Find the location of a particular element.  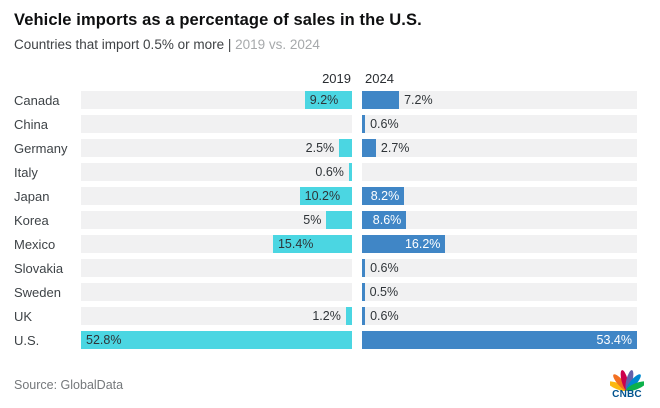

bar-2019: 10.2% is located at coordinates (325, 196).